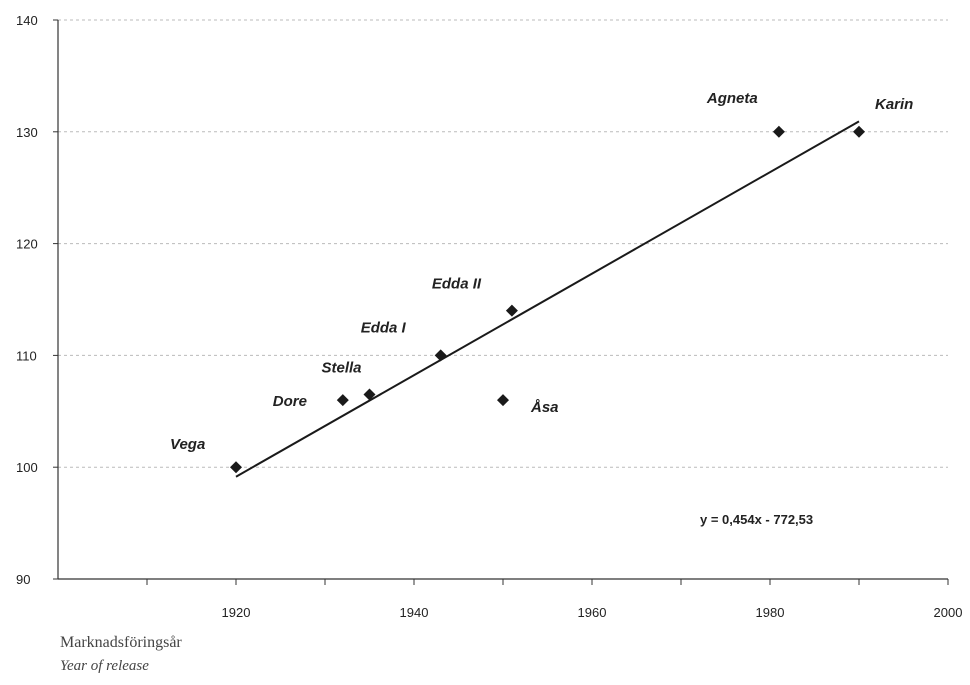 The height and width of the screenshot is (685, 970). I want to click on data-point-label: Dore, so click(290, 401).